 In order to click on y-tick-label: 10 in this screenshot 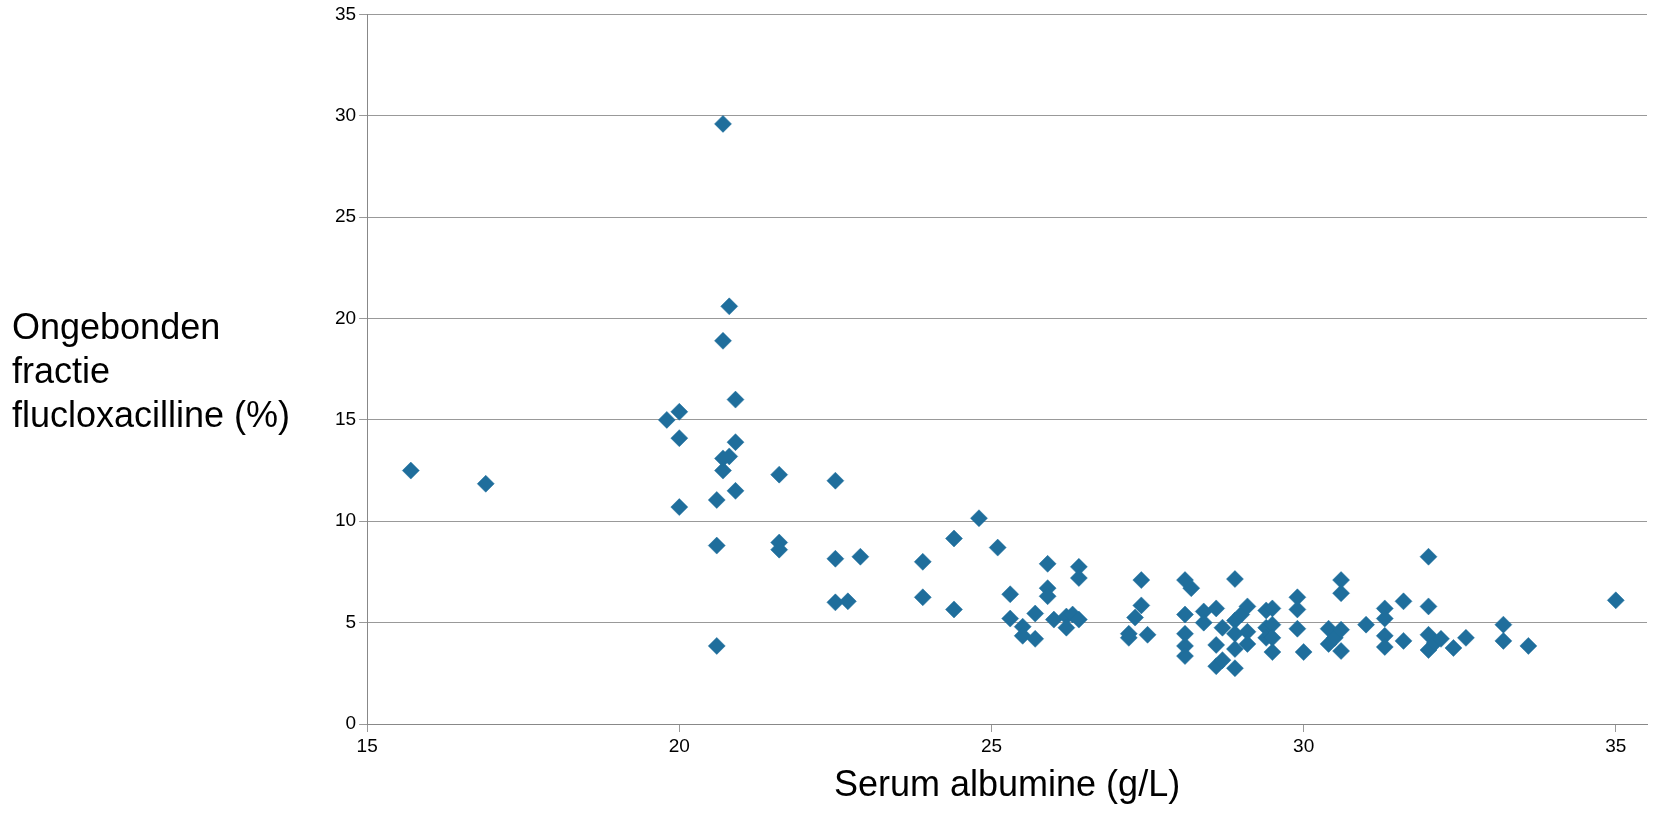, I will do `click(345, 520)`.